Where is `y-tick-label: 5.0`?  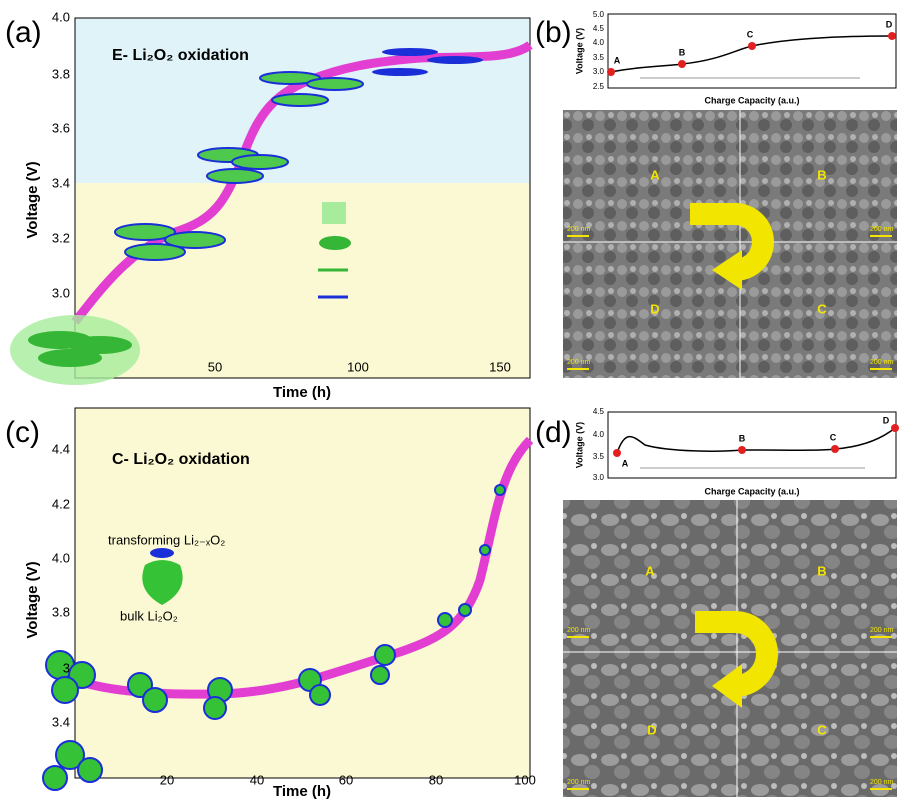 y-tick-label: 5.0 is located at coordinates (599, 14).